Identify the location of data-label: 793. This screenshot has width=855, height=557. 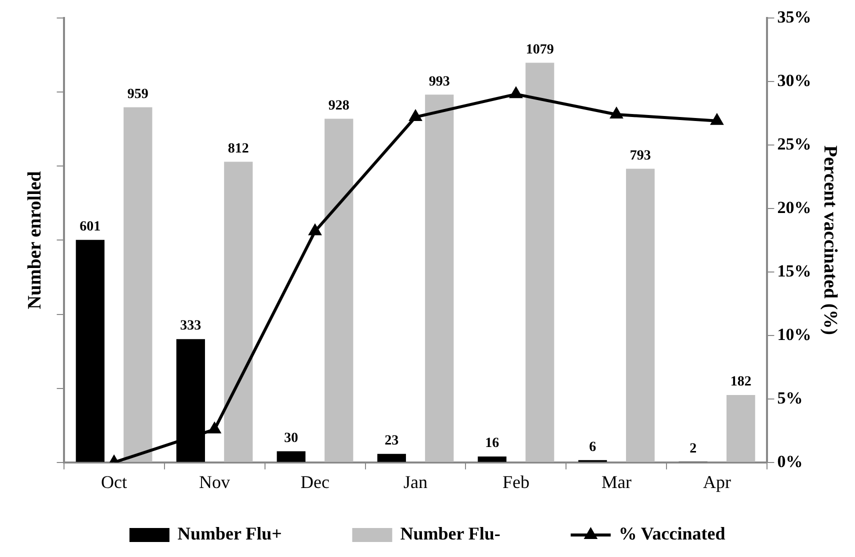
(640, 156).